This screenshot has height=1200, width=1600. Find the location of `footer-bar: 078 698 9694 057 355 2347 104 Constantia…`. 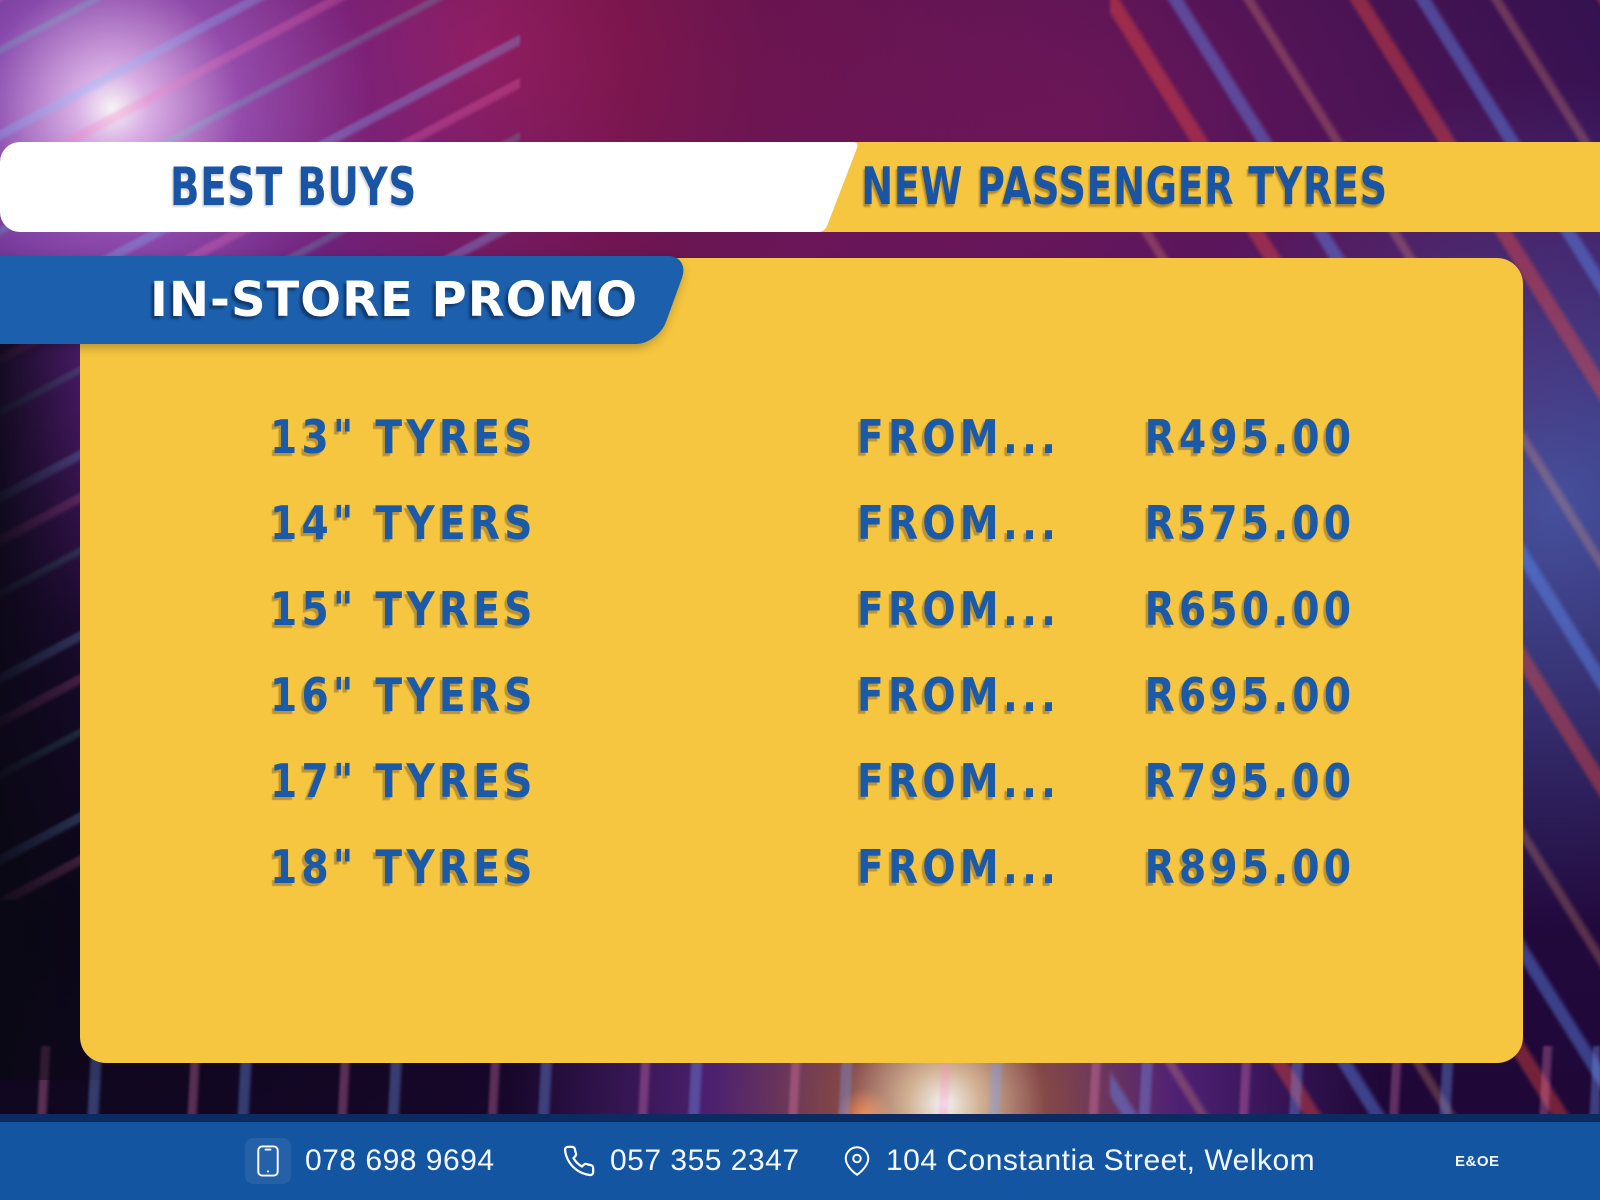

footer-bar: 078 698 9694 057 355 2347 104 Constantia… is located at coordinates (800, 1161).